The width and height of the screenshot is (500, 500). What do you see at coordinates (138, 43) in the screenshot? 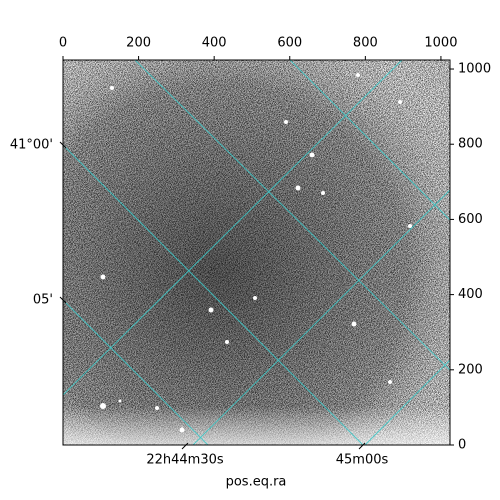
I see `x-tick-label: 200` at bounding box center [138, 43].